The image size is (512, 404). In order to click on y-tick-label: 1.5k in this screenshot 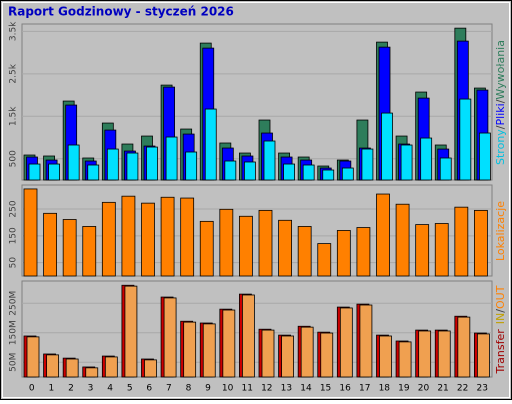, I will do `click(14, 116)`.